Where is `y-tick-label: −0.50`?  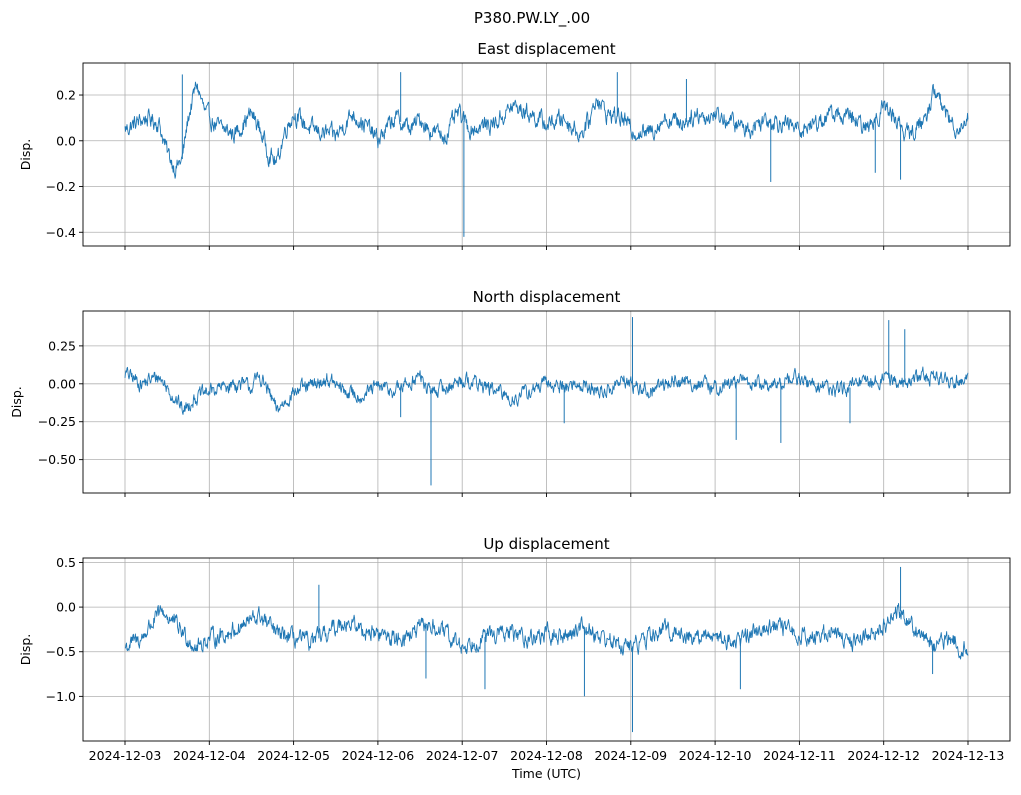
y-tick-label: −0.50 is located at coordinates (57, 459).